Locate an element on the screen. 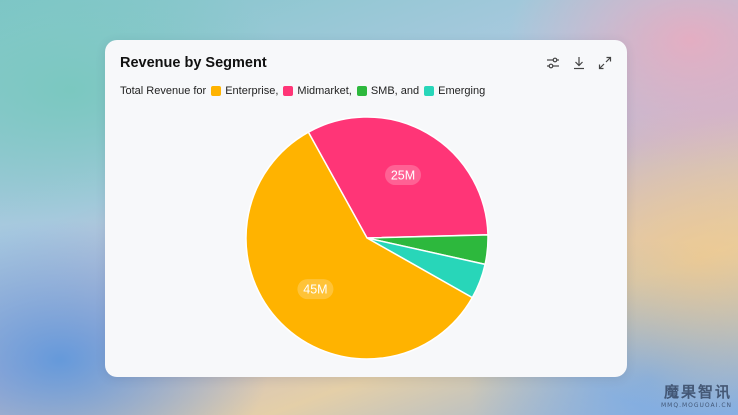 The height and width of the screenshot is (415, 738). legend-label: Enterprise is located at coordinates (250, 91).